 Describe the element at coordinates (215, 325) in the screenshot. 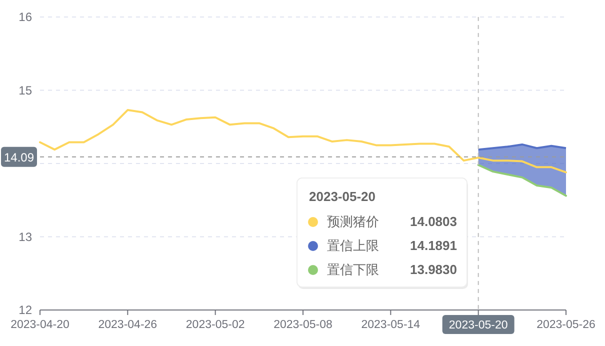

I see `x-tick-label: 2023-05-02` at that location.